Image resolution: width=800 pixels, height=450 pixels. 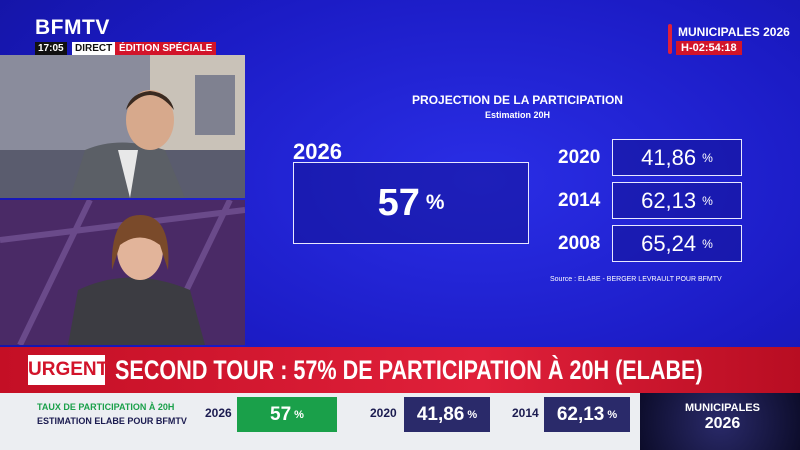 What do you see at coordinates (435, 202) in the screenshot?
I see `main-unit: %` at bounding box center [435, 202].